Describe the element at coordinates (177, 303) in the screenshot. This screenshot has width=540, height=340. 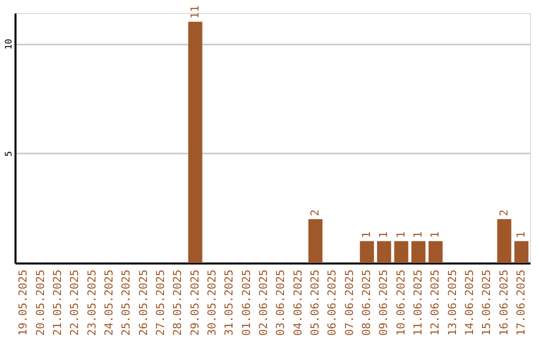
I see `x-tick-label: 28.05.2025` at that location.